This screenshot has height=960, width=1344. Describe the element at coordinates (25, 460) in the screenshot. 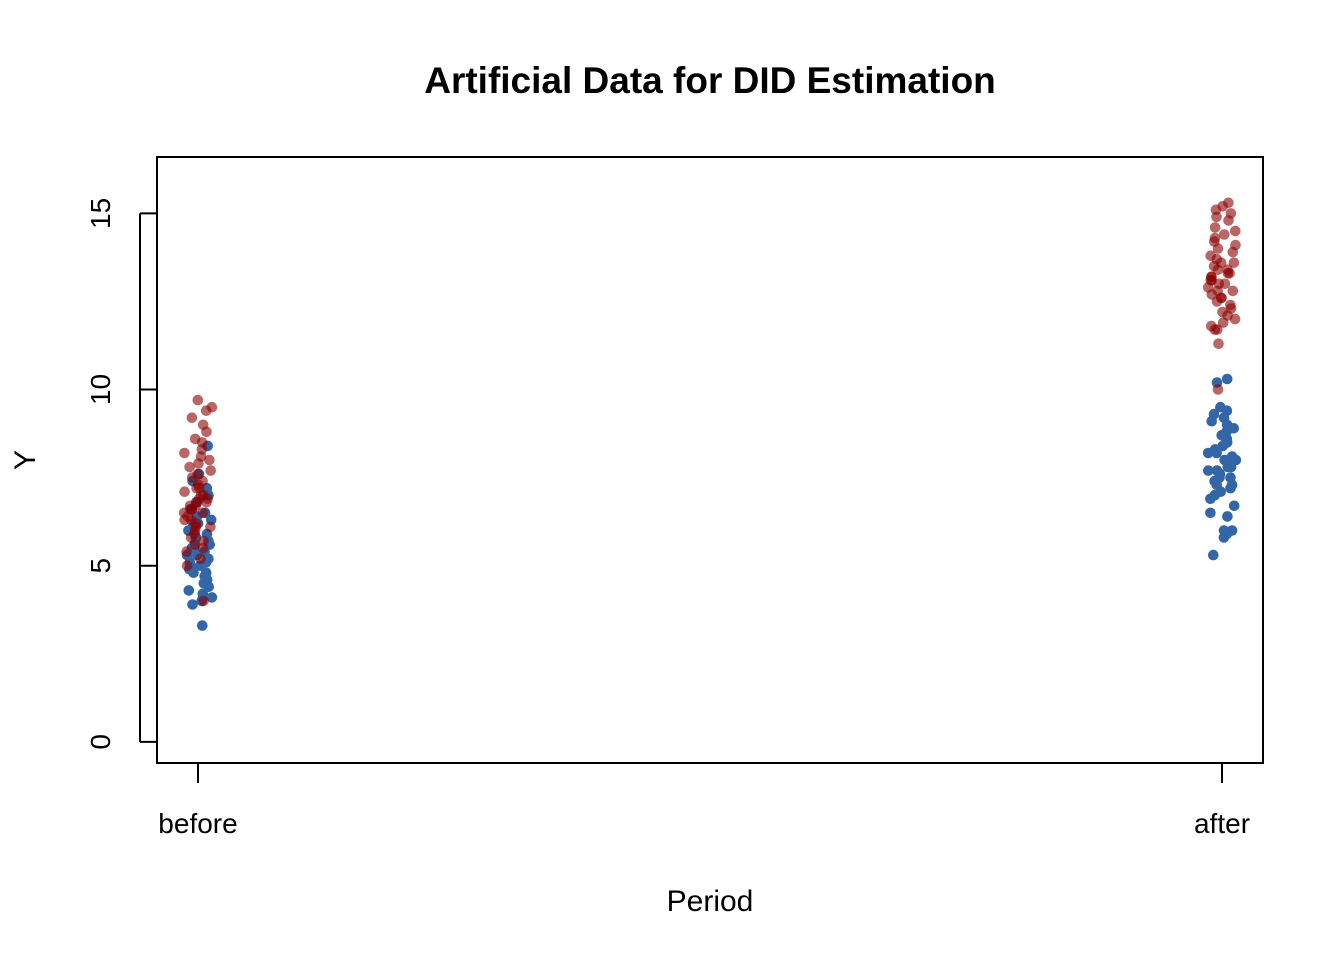

I see `y-axis-label: Y` at that location.